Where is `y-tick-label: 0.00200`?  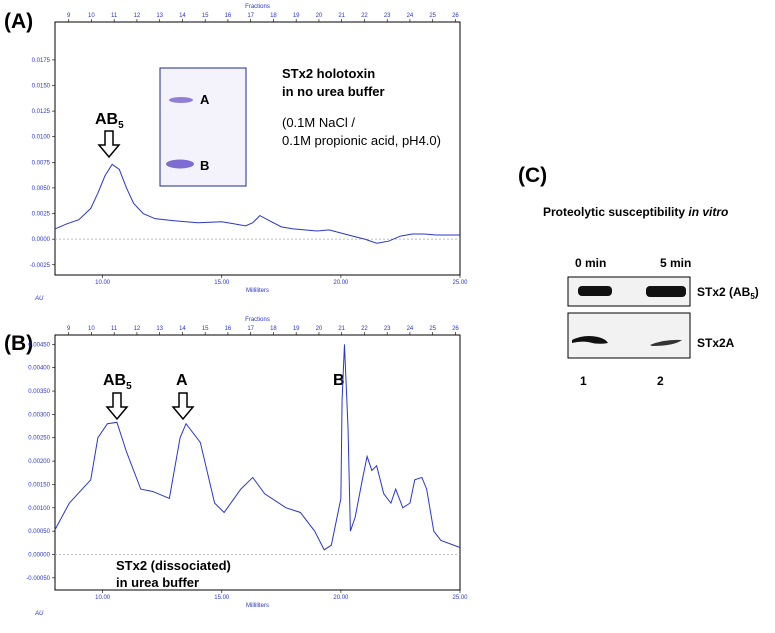 y-tick-label: 0.00200 is located at coordinates (39, 462).